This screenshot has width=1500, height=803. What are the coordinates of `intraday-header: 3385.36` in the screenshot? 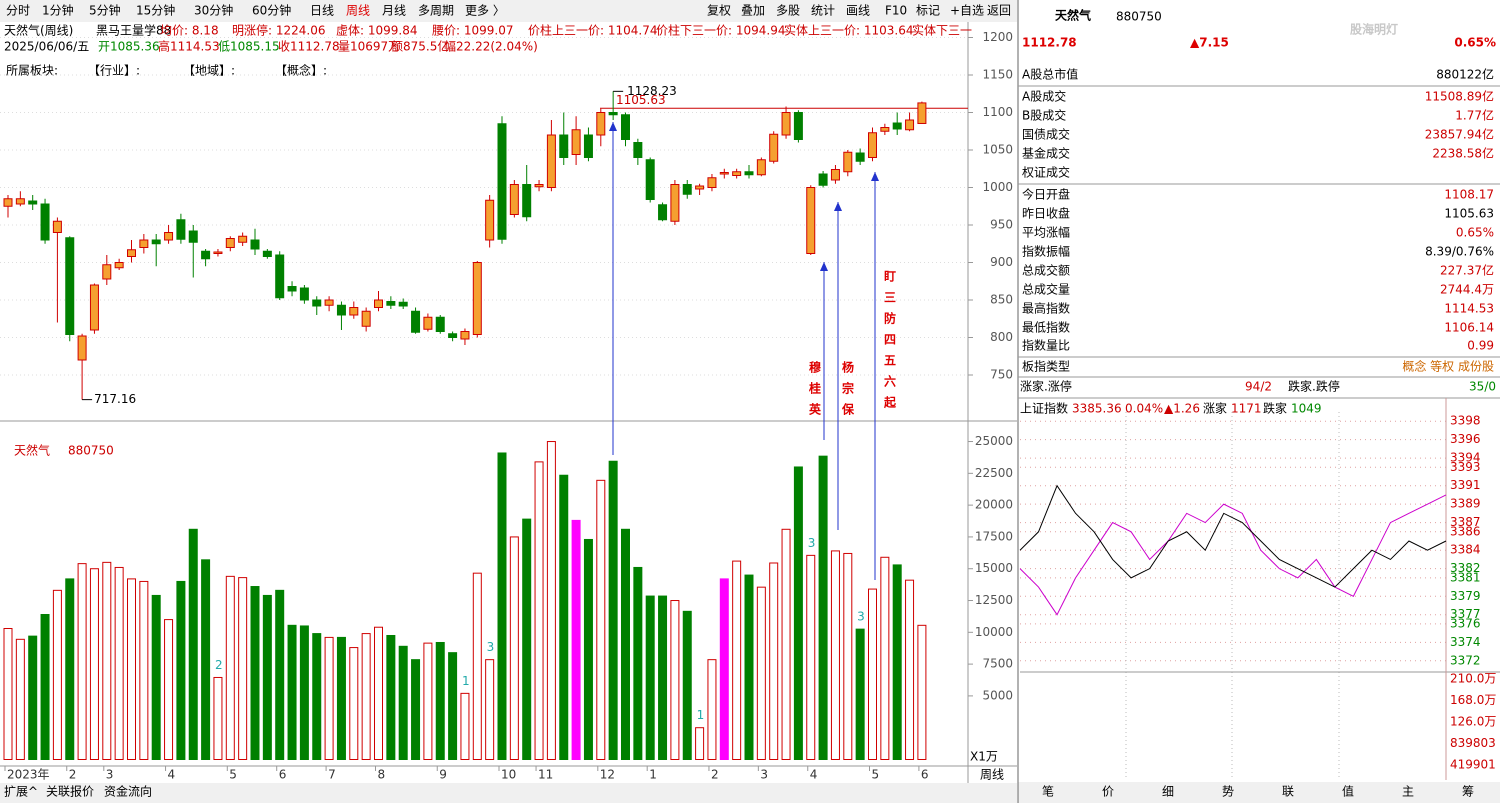 It's located at (1097, 409).